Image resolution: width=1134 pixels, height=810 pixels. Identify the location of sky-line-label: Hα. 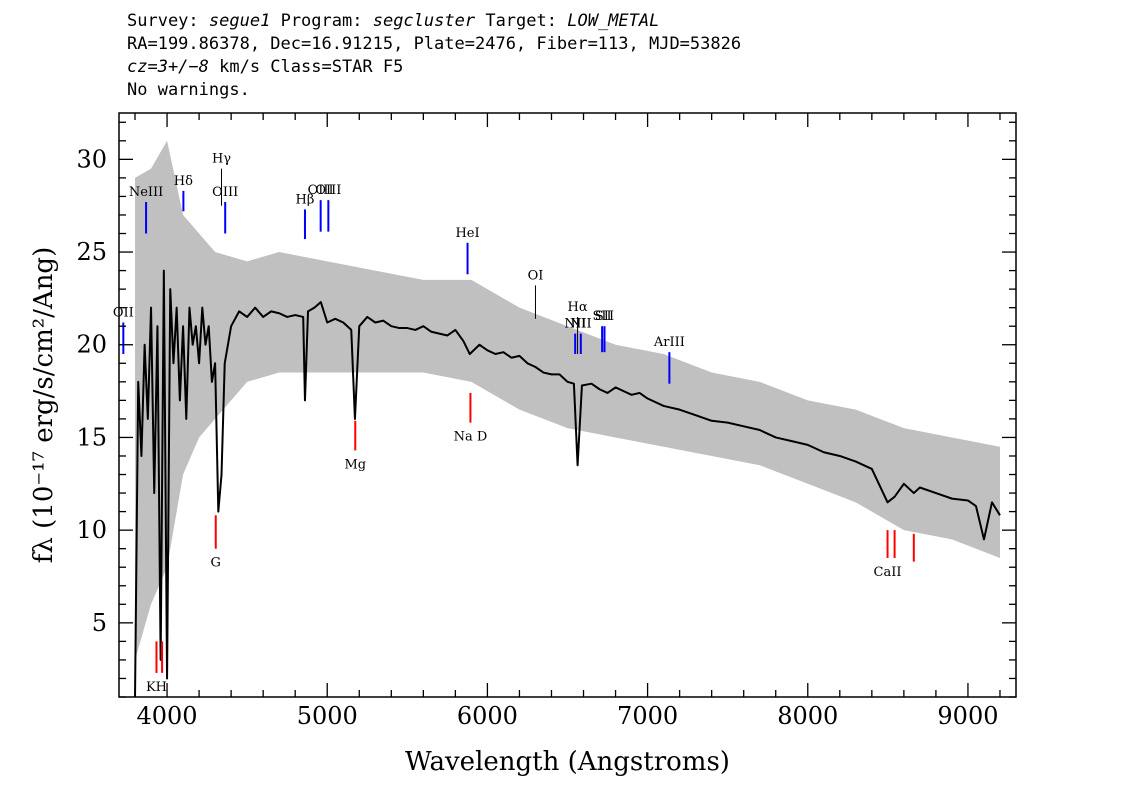
(578, 307).